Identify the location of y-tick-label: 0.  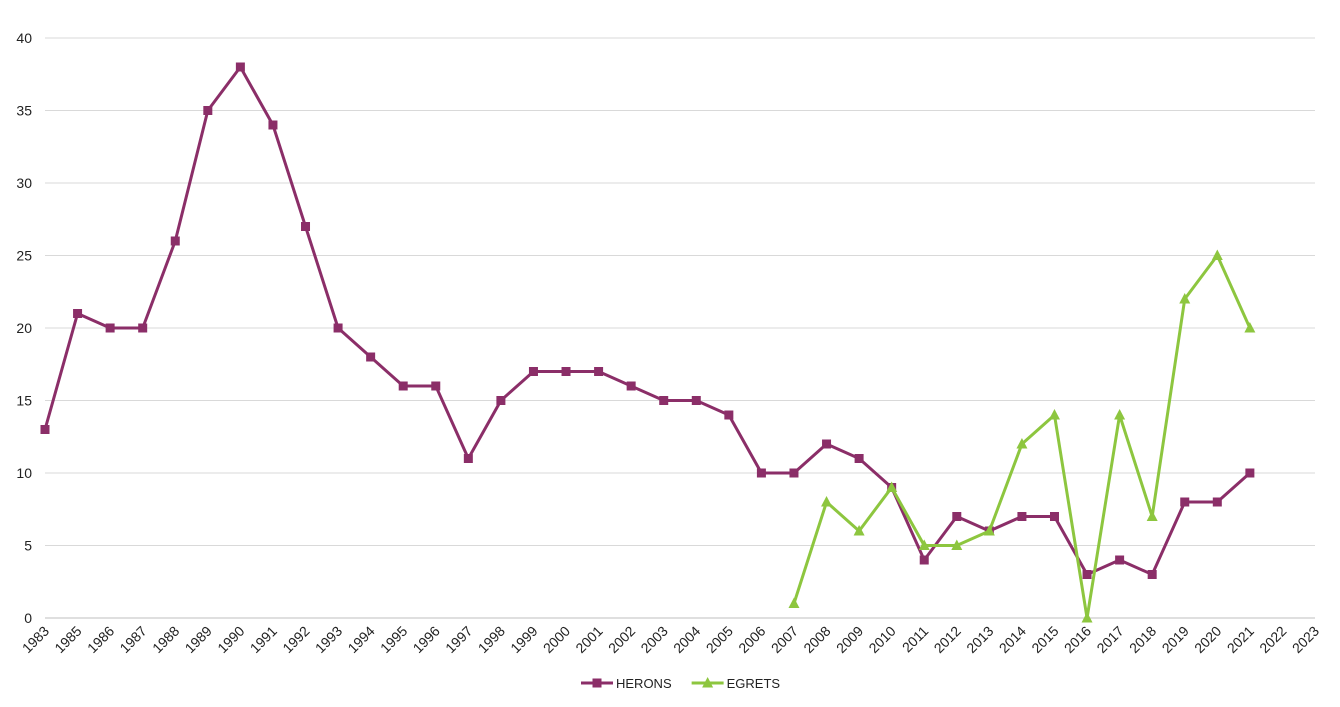
(28, 618).